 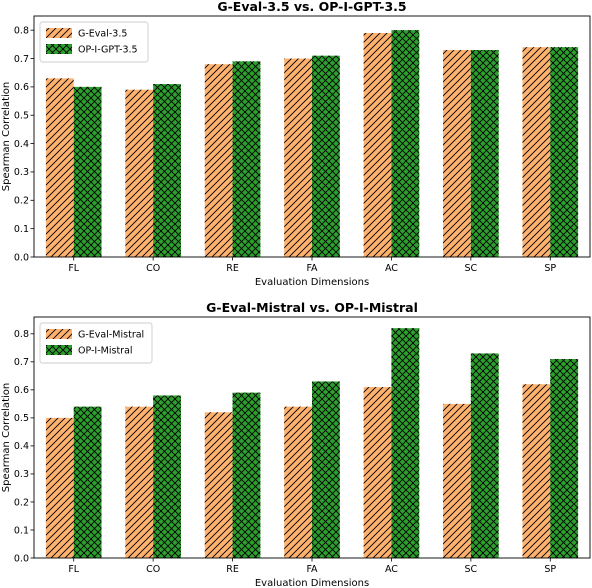 What do you see at coordinates (311, 7) in the screenshot?
I see `chart-title: G-Eval-3.5 vs. OP-I-GPT-3.5` at bounding box center [311, 7].